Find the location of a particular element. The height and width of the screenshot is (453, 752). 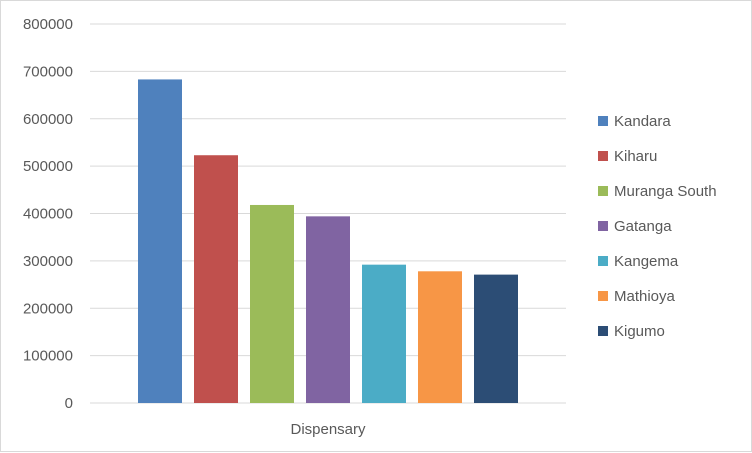

legend-label: Gatanga is located at coordinates (643, 226).